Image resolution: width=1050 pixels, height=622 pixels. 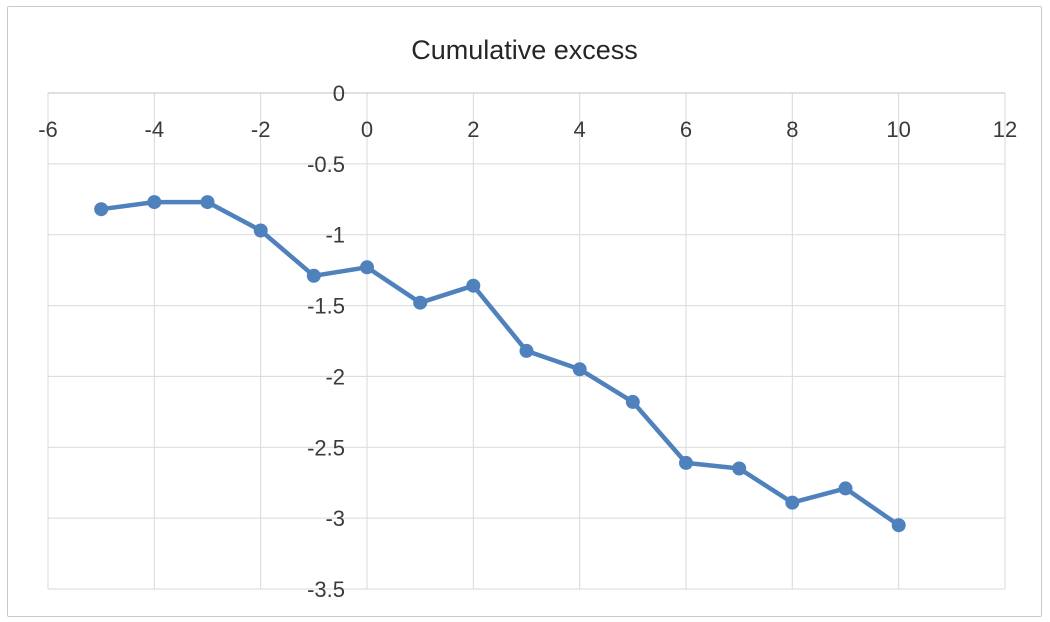 I want to click on y-axis-tick-label: -2, so click(x=335, y=376).